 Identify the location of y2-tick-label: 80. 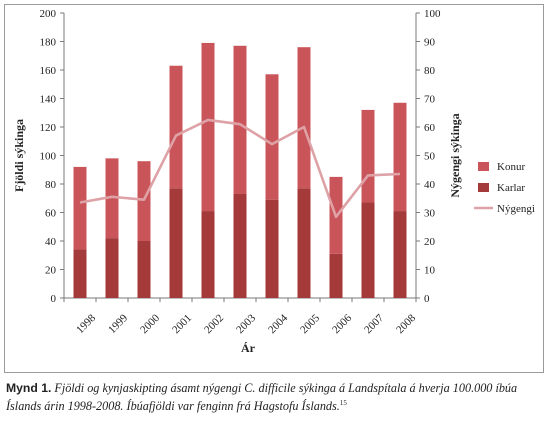
(430, 71).